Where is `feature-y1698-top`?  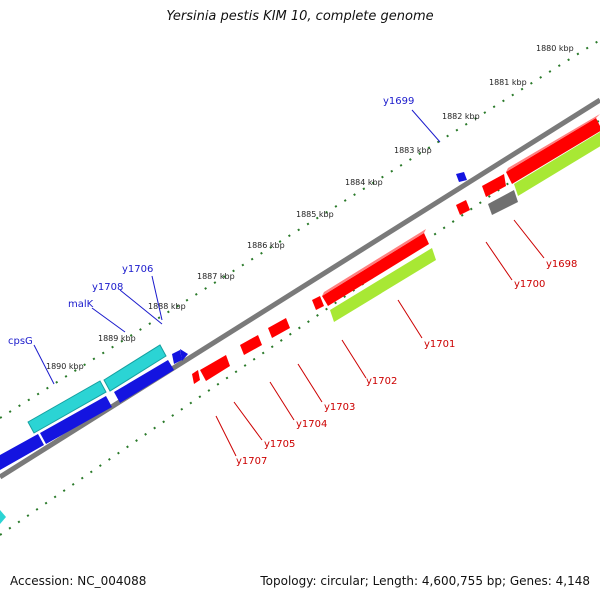
feature-y1698-top is located at coordinates (553, 143).